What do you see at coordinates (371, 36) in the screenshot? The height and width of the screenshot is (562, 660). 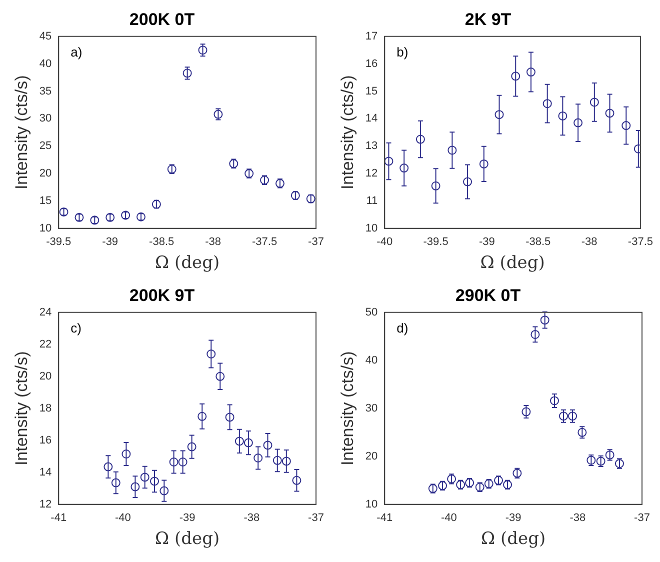 I see `y-tick-label: 17` at bounding box center [371, 36].